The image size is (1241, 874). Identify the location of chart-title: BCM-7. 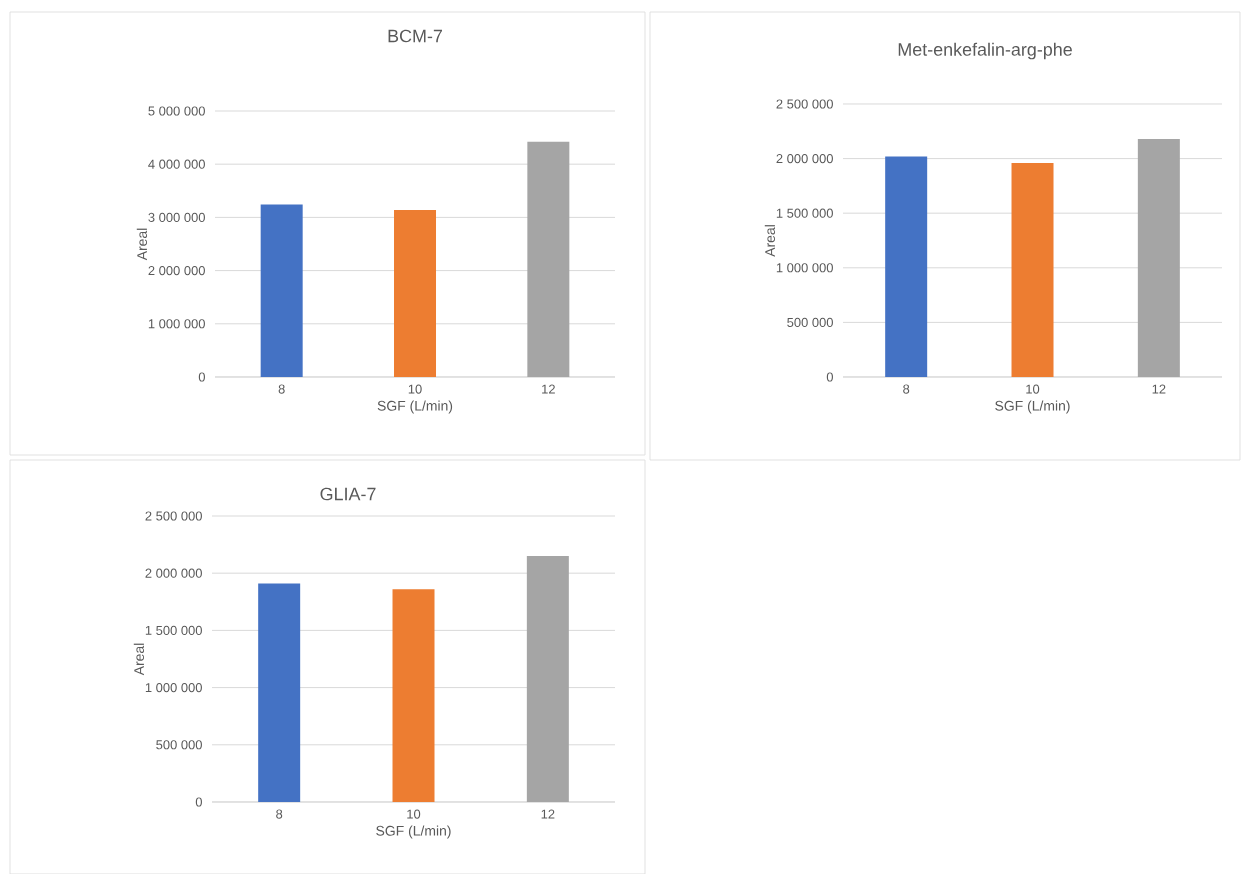
(415, 36).